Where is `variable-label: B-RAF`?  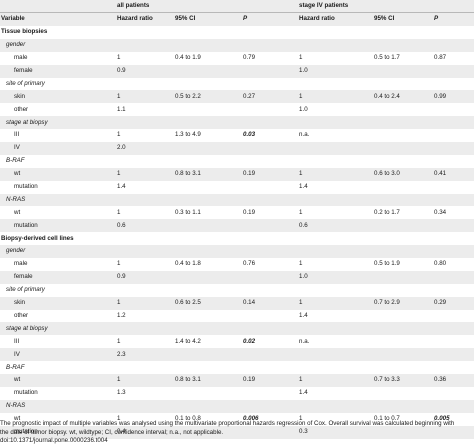 variable-label: B-RAF is located at coordinates (15, 161).